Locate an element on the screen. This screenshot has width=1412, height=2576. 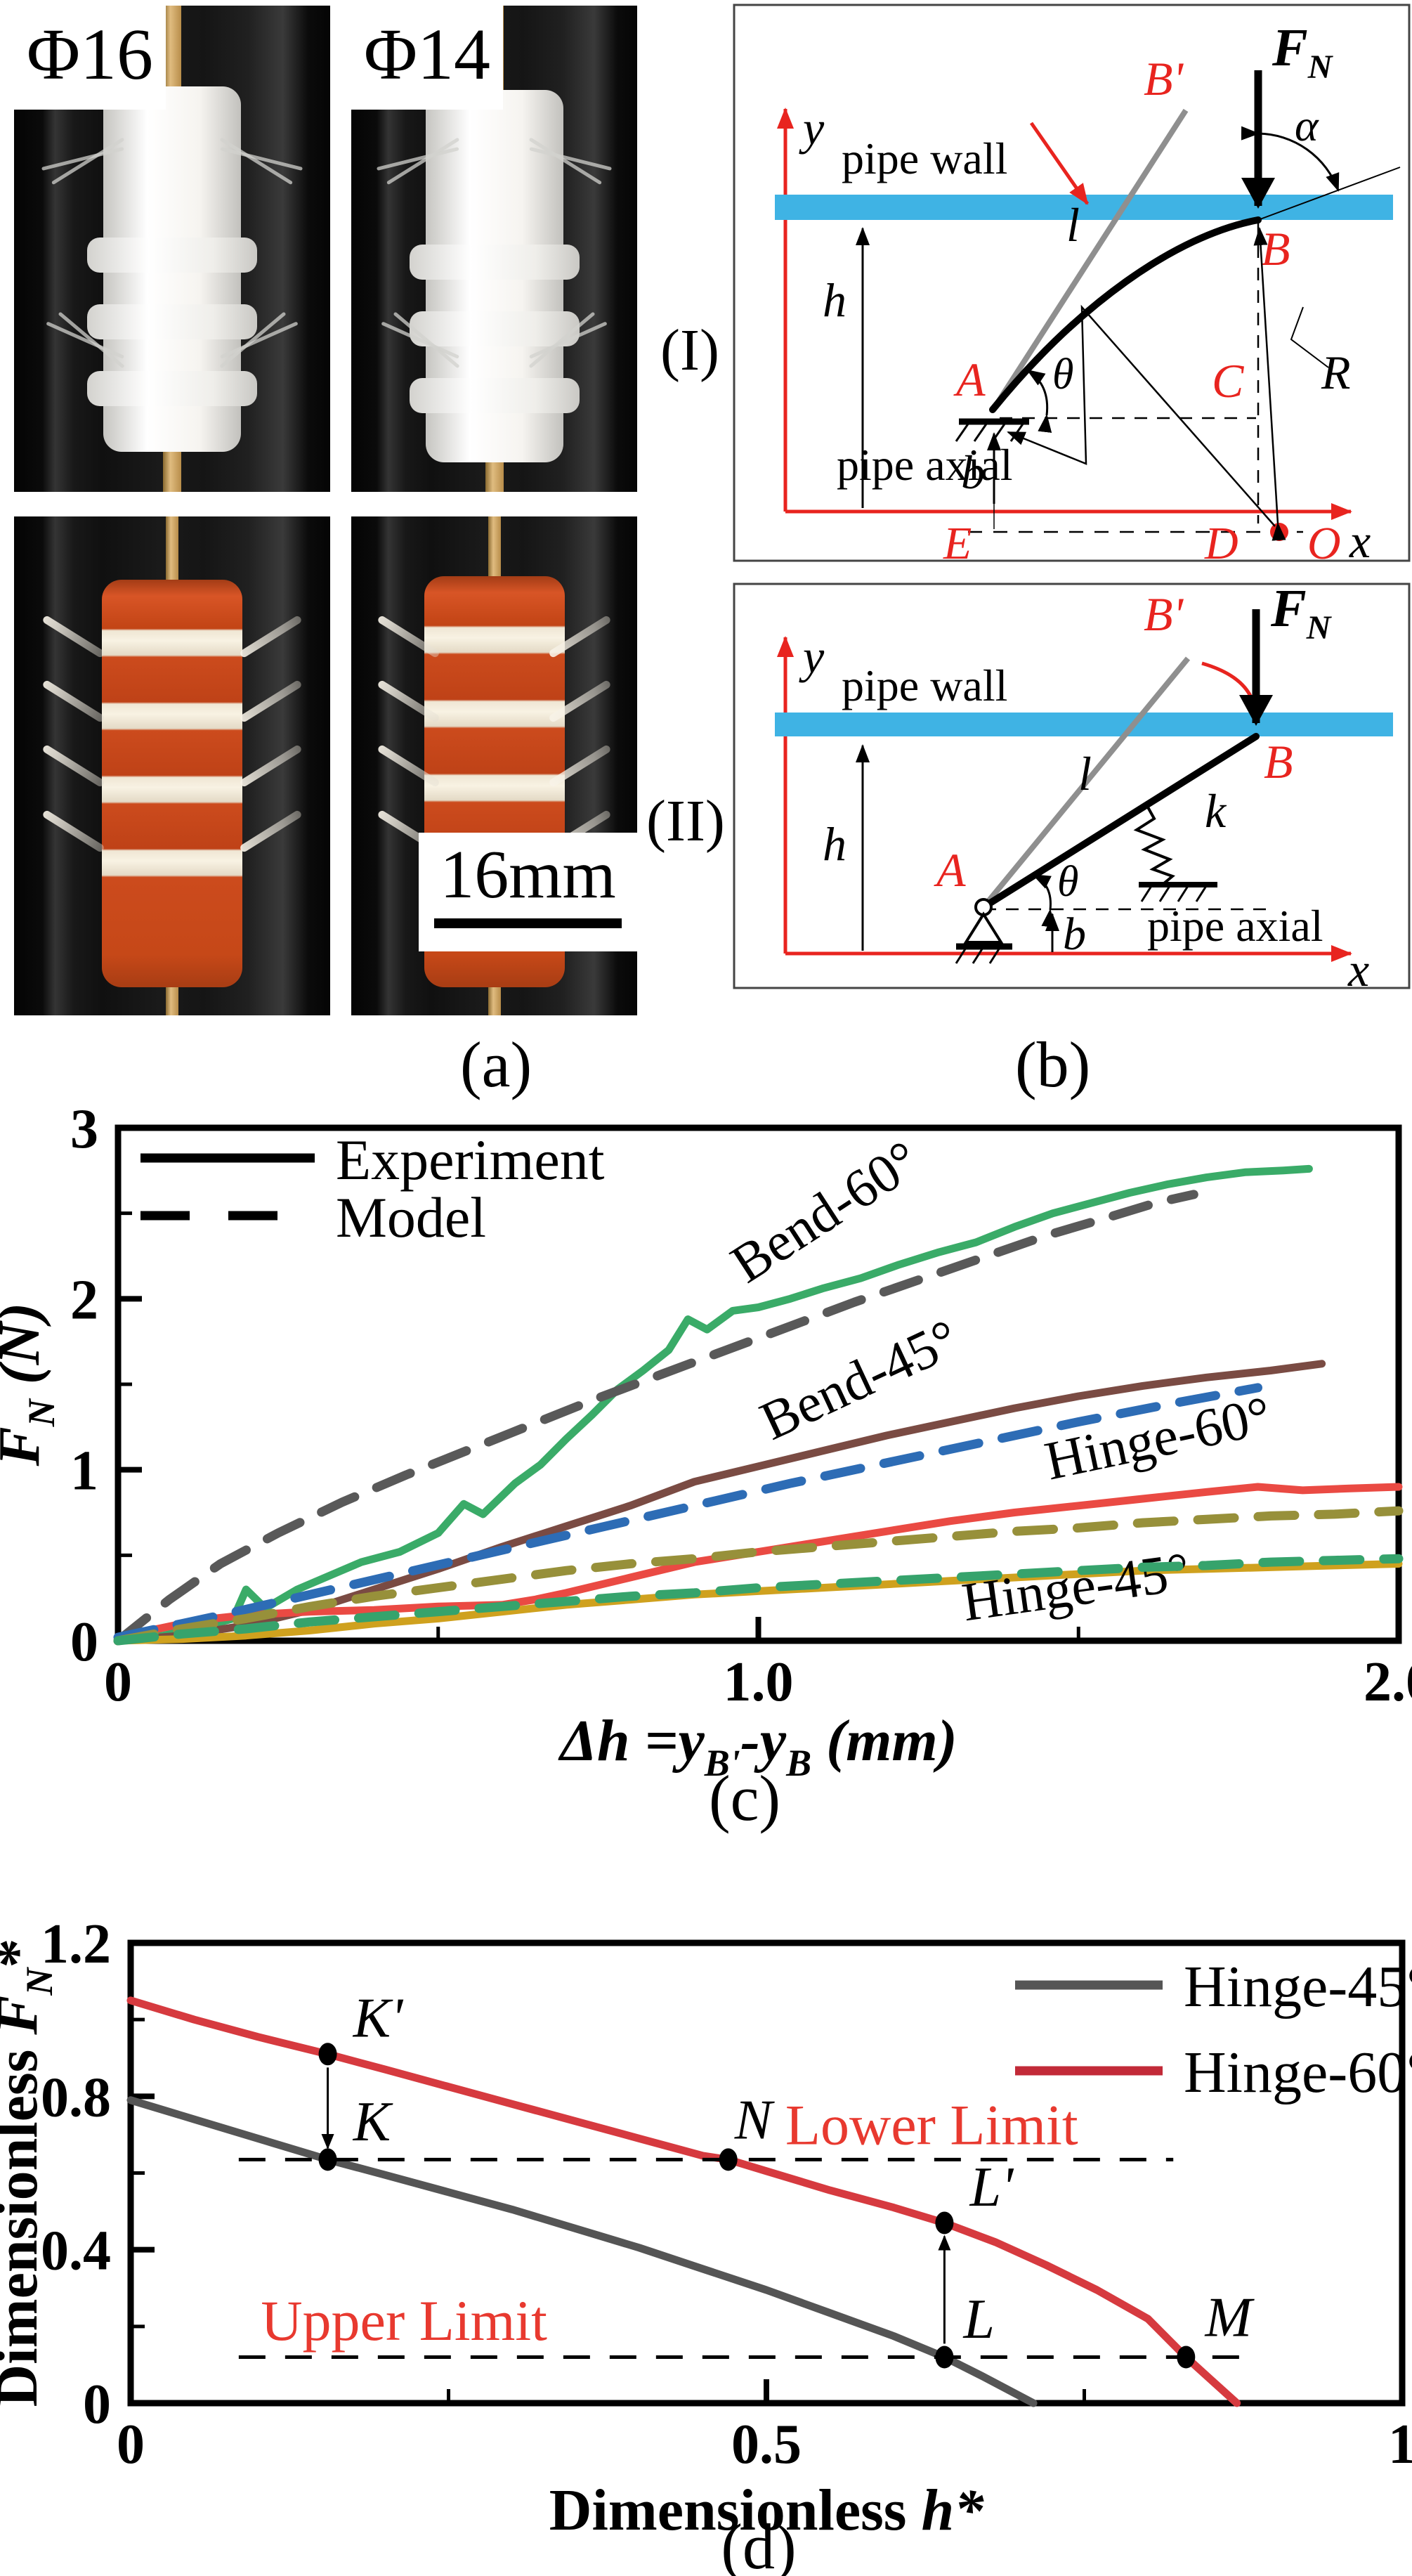
spring is located at coordinates (1154, 845).